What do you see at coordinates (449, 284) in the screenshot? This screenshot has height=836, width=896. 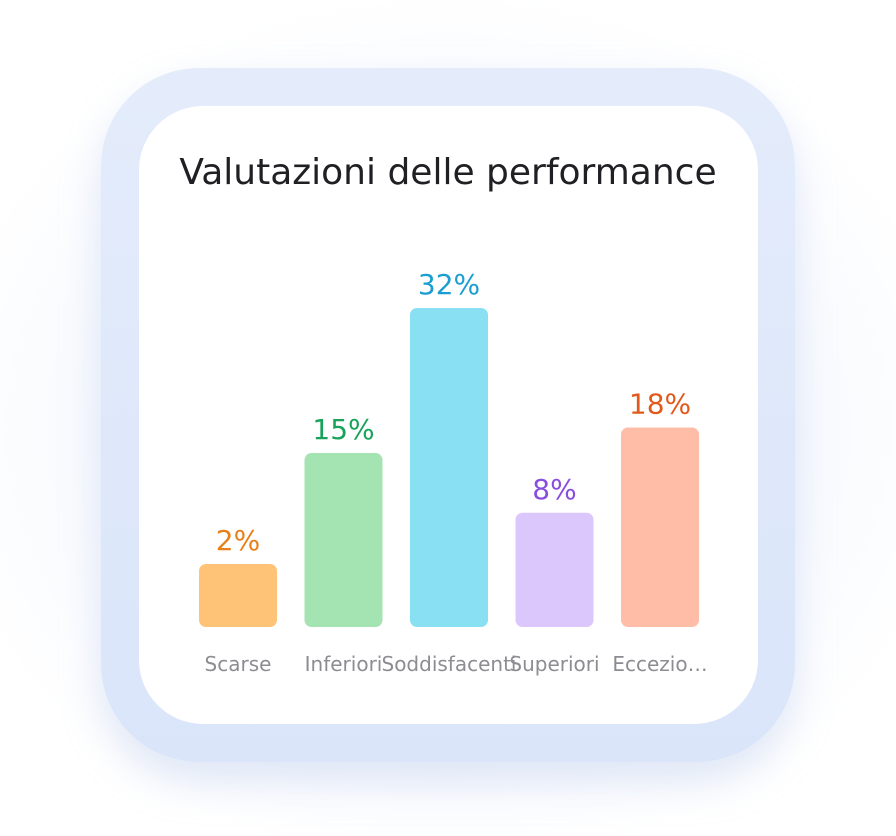 I see `value-label-soddisfacenti: 32%` at bounding box center [449, 284].